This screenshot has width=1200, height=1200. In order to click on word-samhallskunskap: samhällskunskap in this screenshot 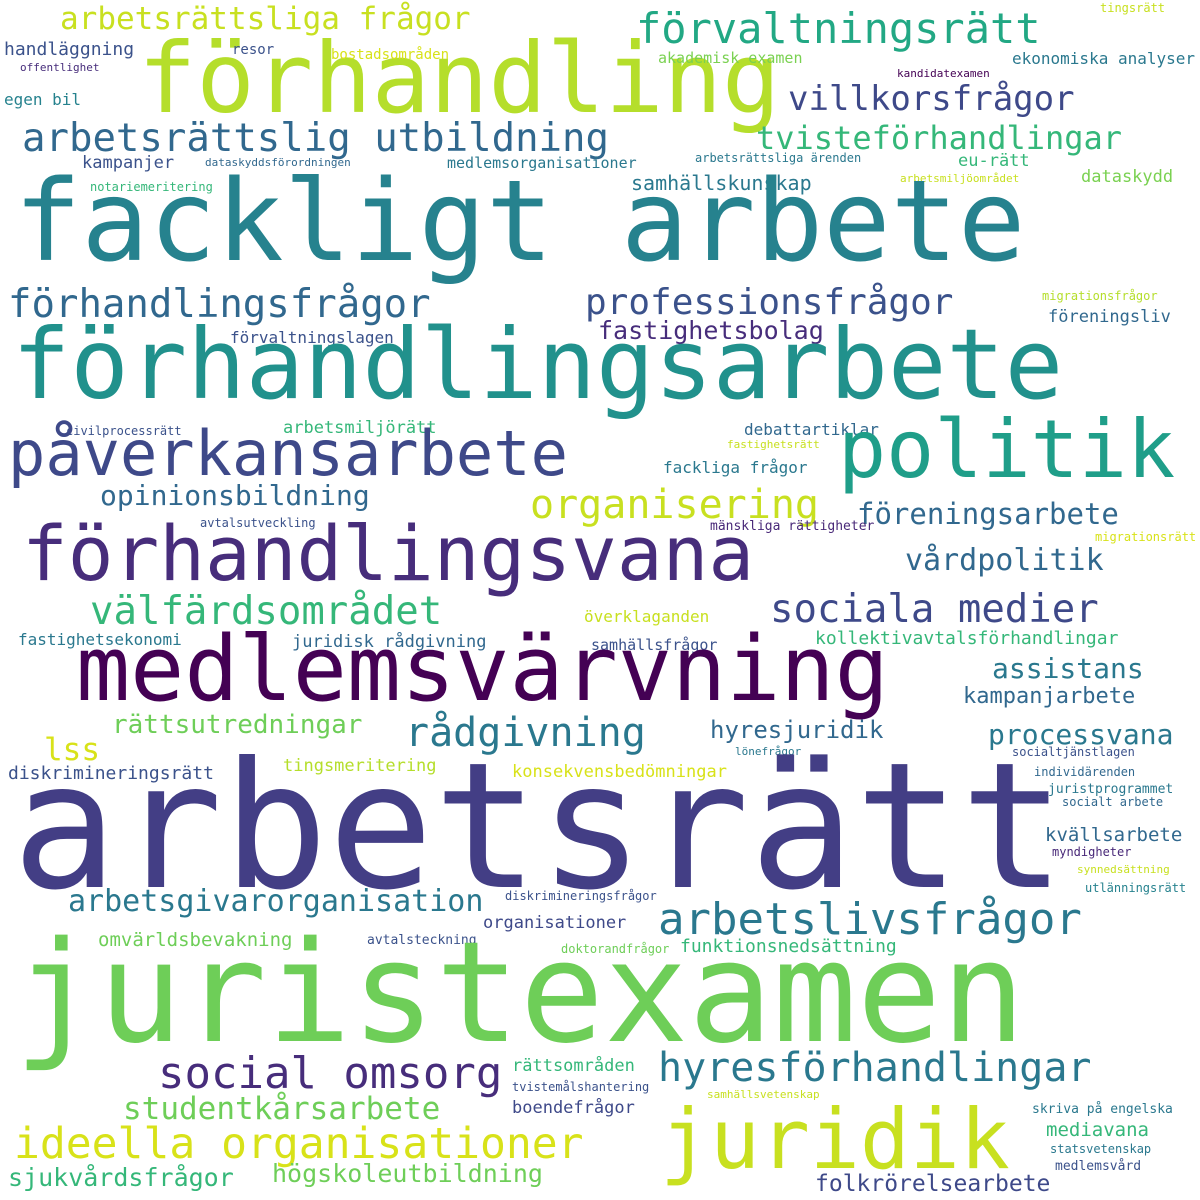, I will do `click(721, 183)`.